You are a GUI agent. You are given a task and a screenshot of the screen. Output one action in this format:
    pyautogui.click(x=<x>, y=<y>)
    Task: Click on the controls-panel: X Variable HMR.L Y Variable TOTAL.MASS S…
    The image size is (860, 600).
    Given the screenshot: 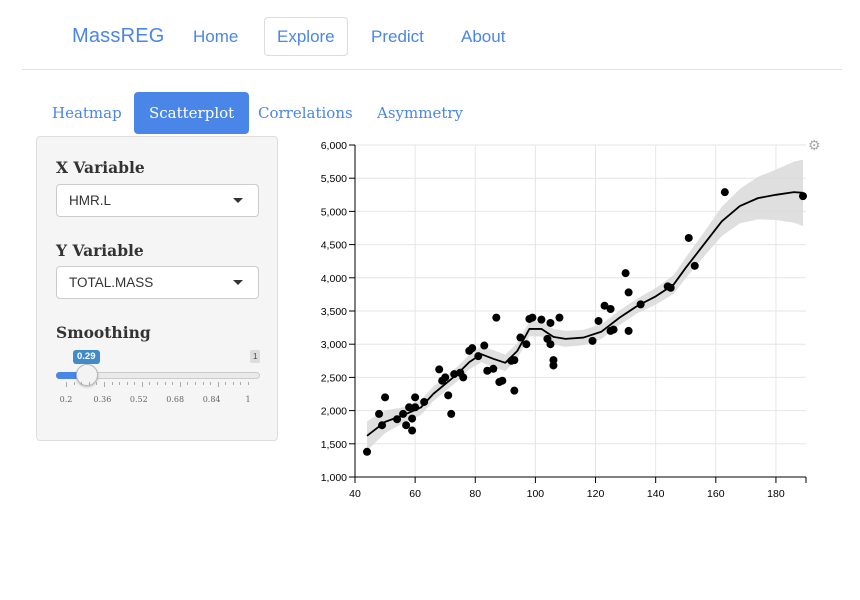 What is the action you would take?
    pyautogui.click(x=157, y=288)
    